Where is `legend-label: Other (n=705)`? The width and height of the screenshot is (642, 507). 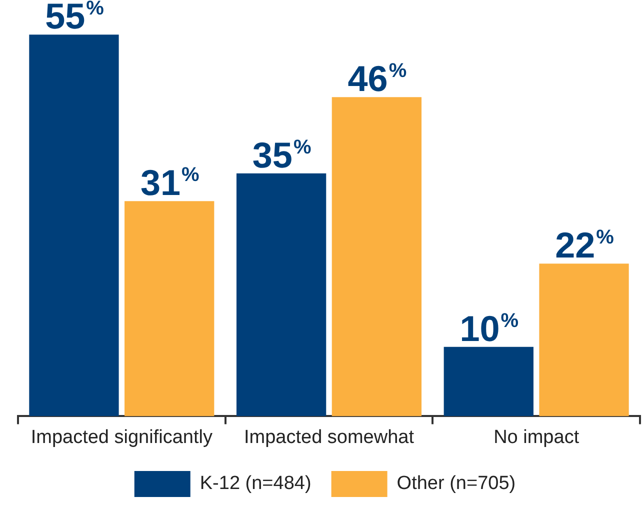
legend-label: Other (n=705) is located at coordinates (456, 483).